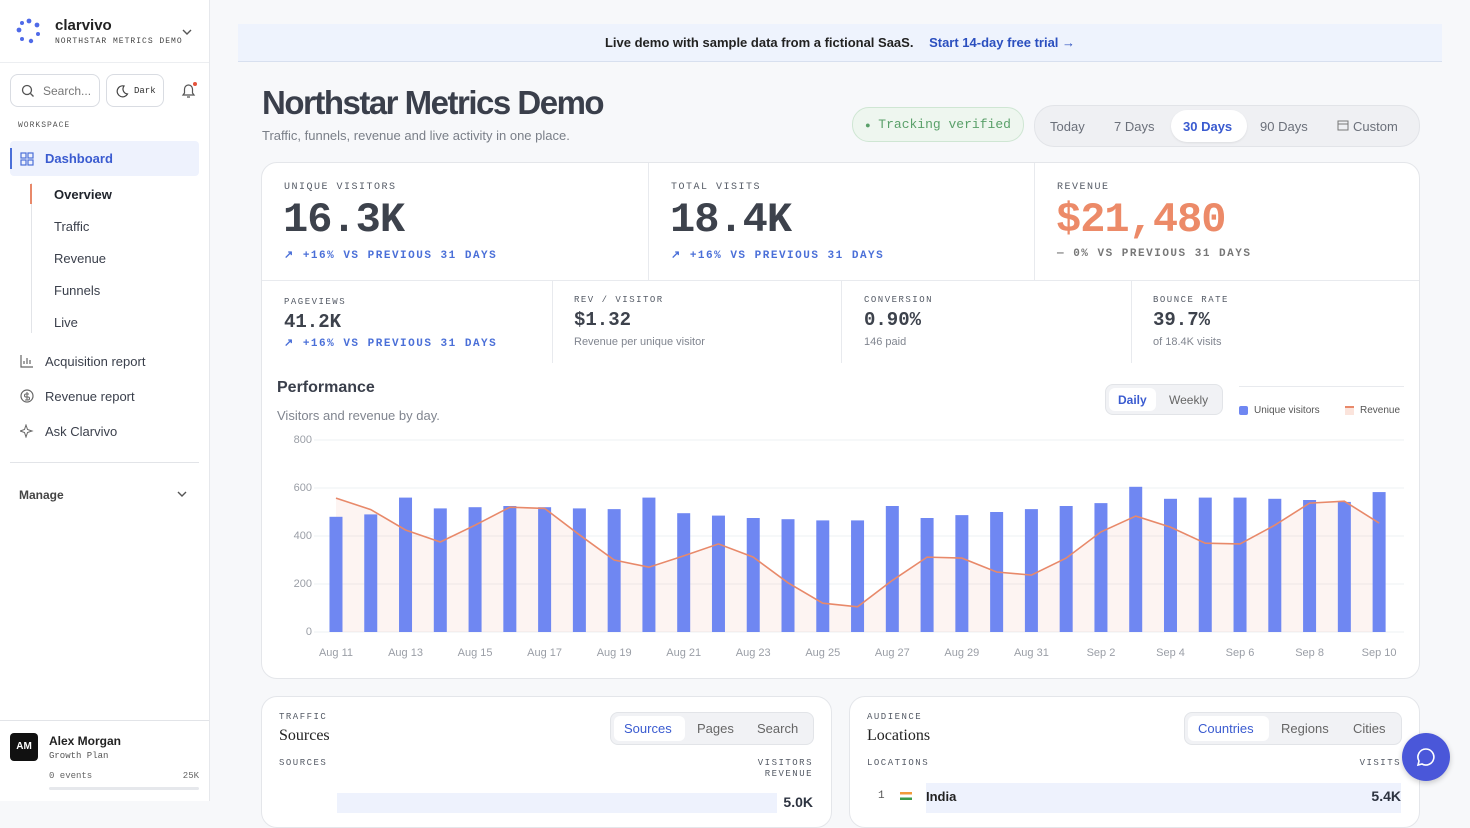  What do you see at coordinates (648, 728) in the screenshot?
I see `tab: Sources` at bounding box center [648, 728].